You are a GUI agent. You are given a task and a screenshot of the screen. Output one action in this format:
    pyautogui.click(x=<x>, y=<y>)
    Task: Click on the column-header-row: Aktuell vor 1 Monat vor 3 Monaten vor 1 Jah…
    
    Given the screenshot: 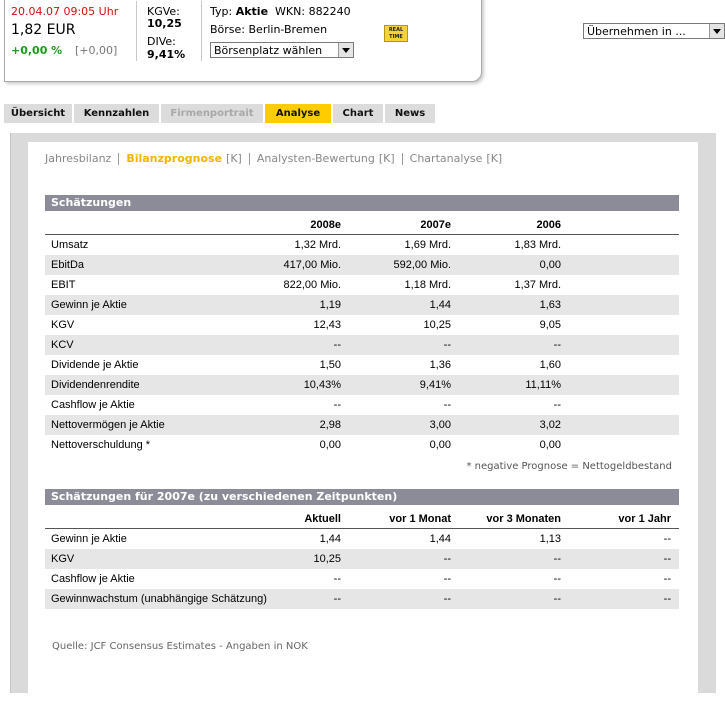 What is the action you would take?
    pyautogui.click(x=362, y=519)
    